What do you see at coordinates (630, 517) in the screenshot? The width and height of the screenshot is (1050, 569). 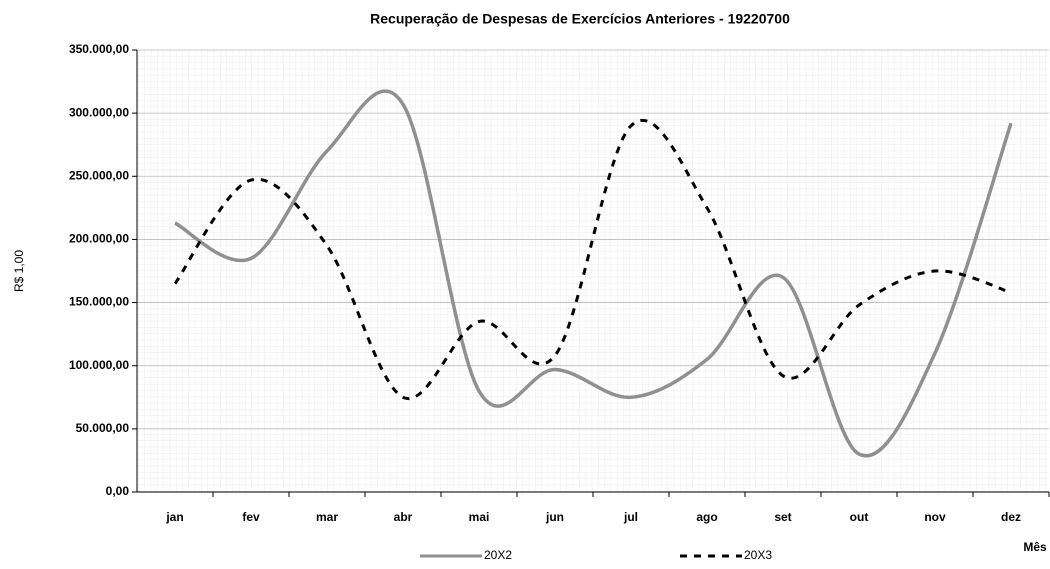 I see `x-tick-label: jul` at bounding box center [630, 517].